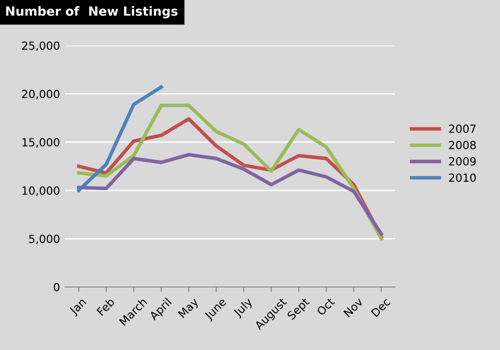 The height and width of the screenshot is (350, 500). Describe the element at coordinates (106, 306) in the screenshot. I see `x-tick-label: Feb` at that location.